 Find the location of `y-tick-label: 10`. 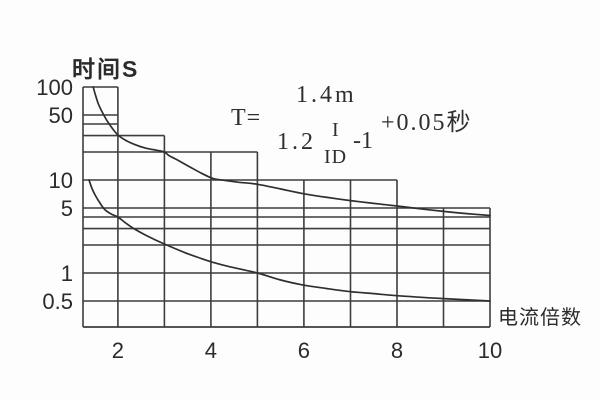

y-tick-label: 10 is located at coordinates (61, 180).